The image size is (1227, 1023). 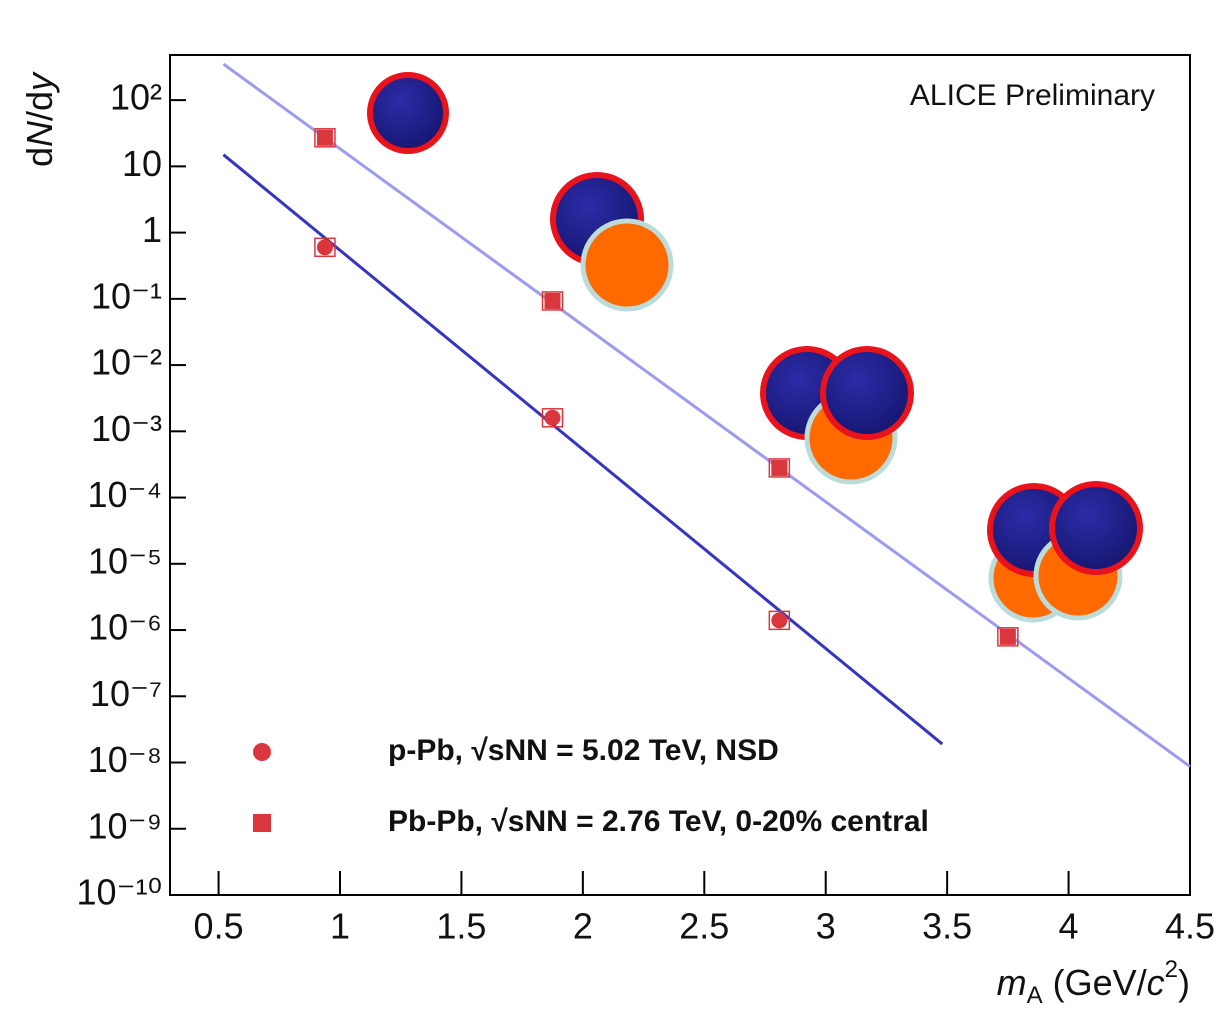 What do you see at coordinates (583, 750) in the screenshot?
I see `legend-label: p-Pb, √sNN = 5.02 TeV, NSD` at bounding box center [583, 750].